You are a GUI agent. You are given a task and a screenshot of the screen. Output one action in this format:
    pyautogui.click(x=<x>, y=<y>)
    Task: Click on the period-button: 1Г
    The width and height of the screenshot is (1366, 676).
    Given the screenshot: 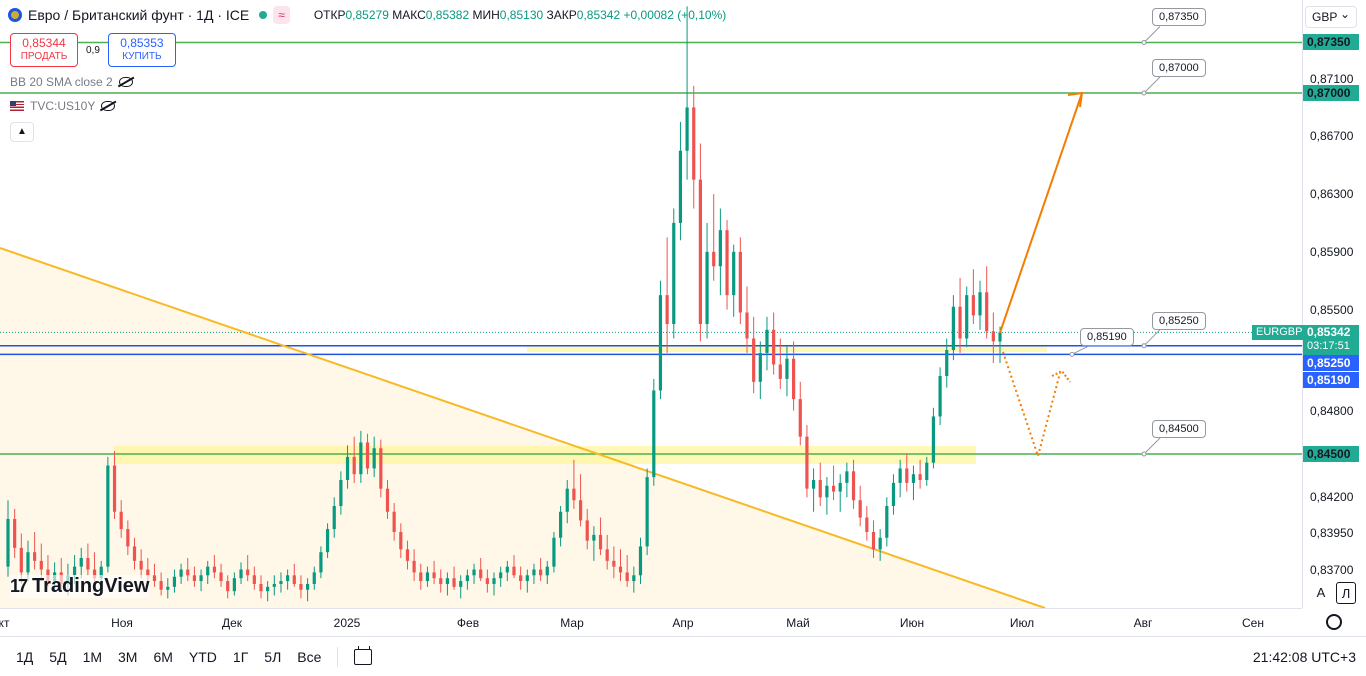 What is the action you would take?
    pyautogui.click(x=240, y=656)
    